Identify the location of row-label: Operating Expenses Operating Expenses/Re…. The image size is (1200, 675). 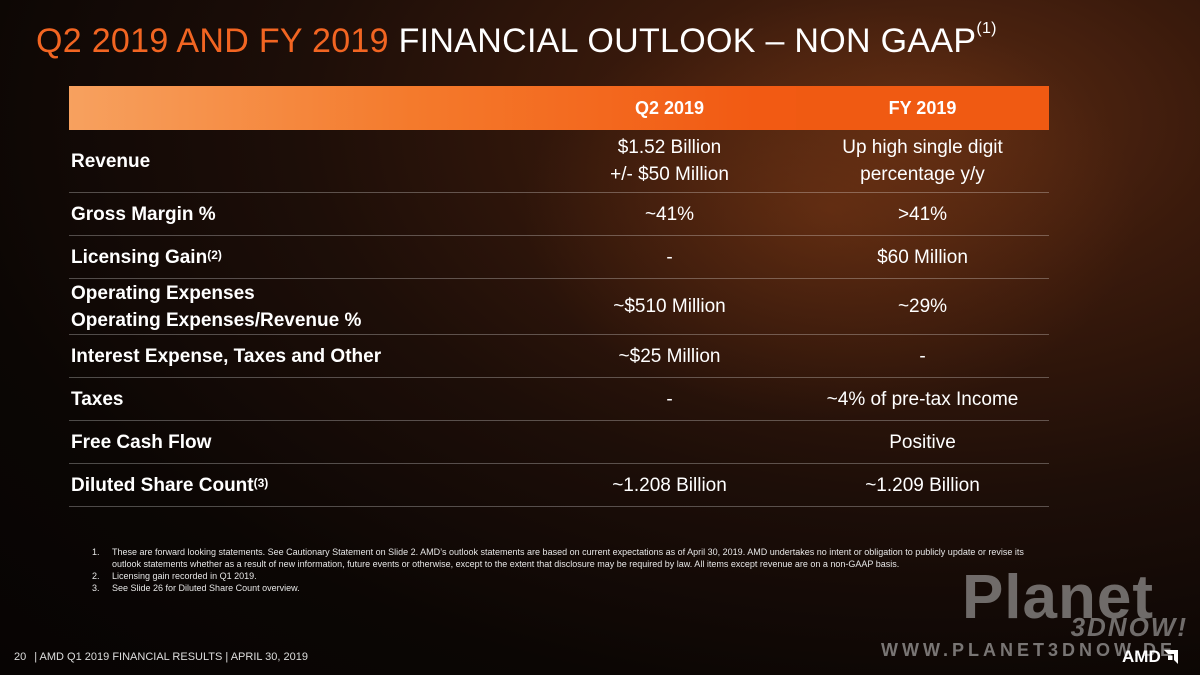
(306, 307).